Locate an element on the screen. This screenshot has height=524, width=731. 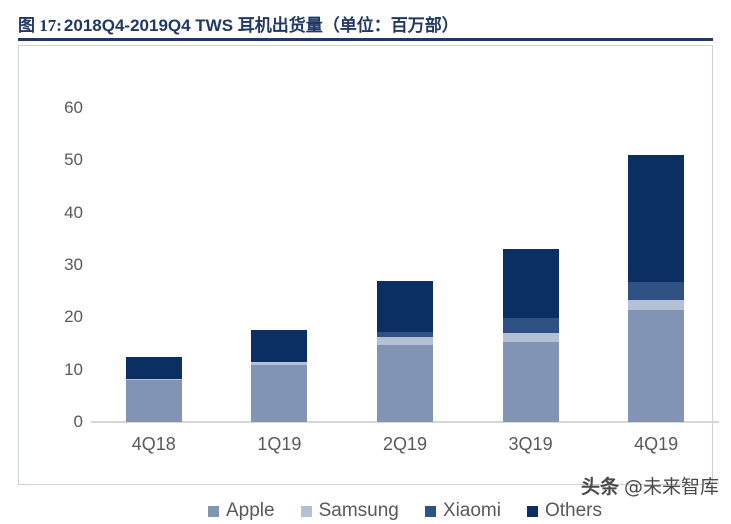
legend-item-samsung: Samsung is located at coordinates (349, 511).